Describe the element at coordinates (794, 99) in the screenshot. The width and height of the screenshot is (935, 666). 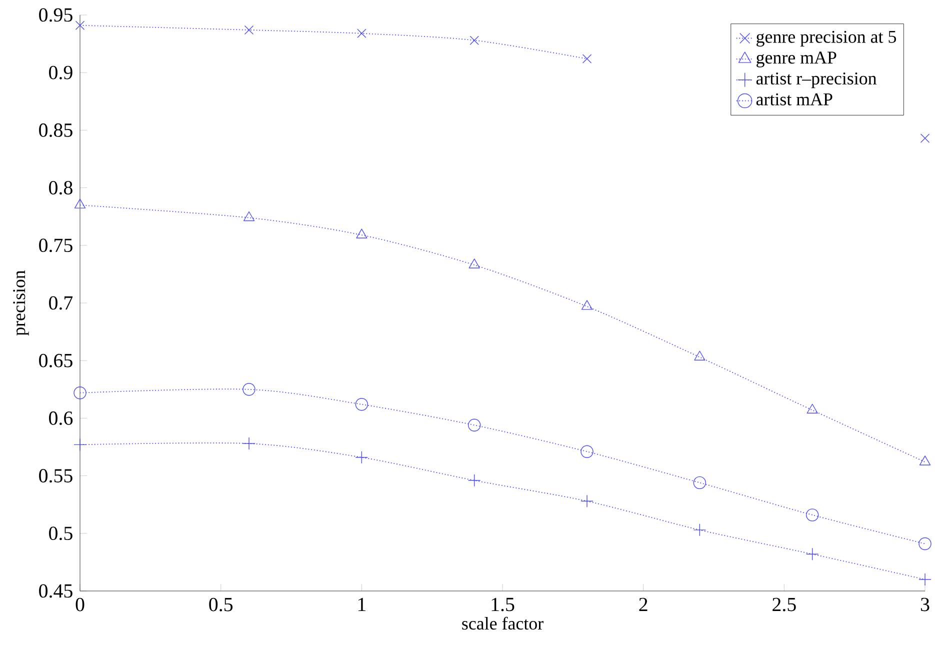
I see `legend-label: artist mAP` at that location.